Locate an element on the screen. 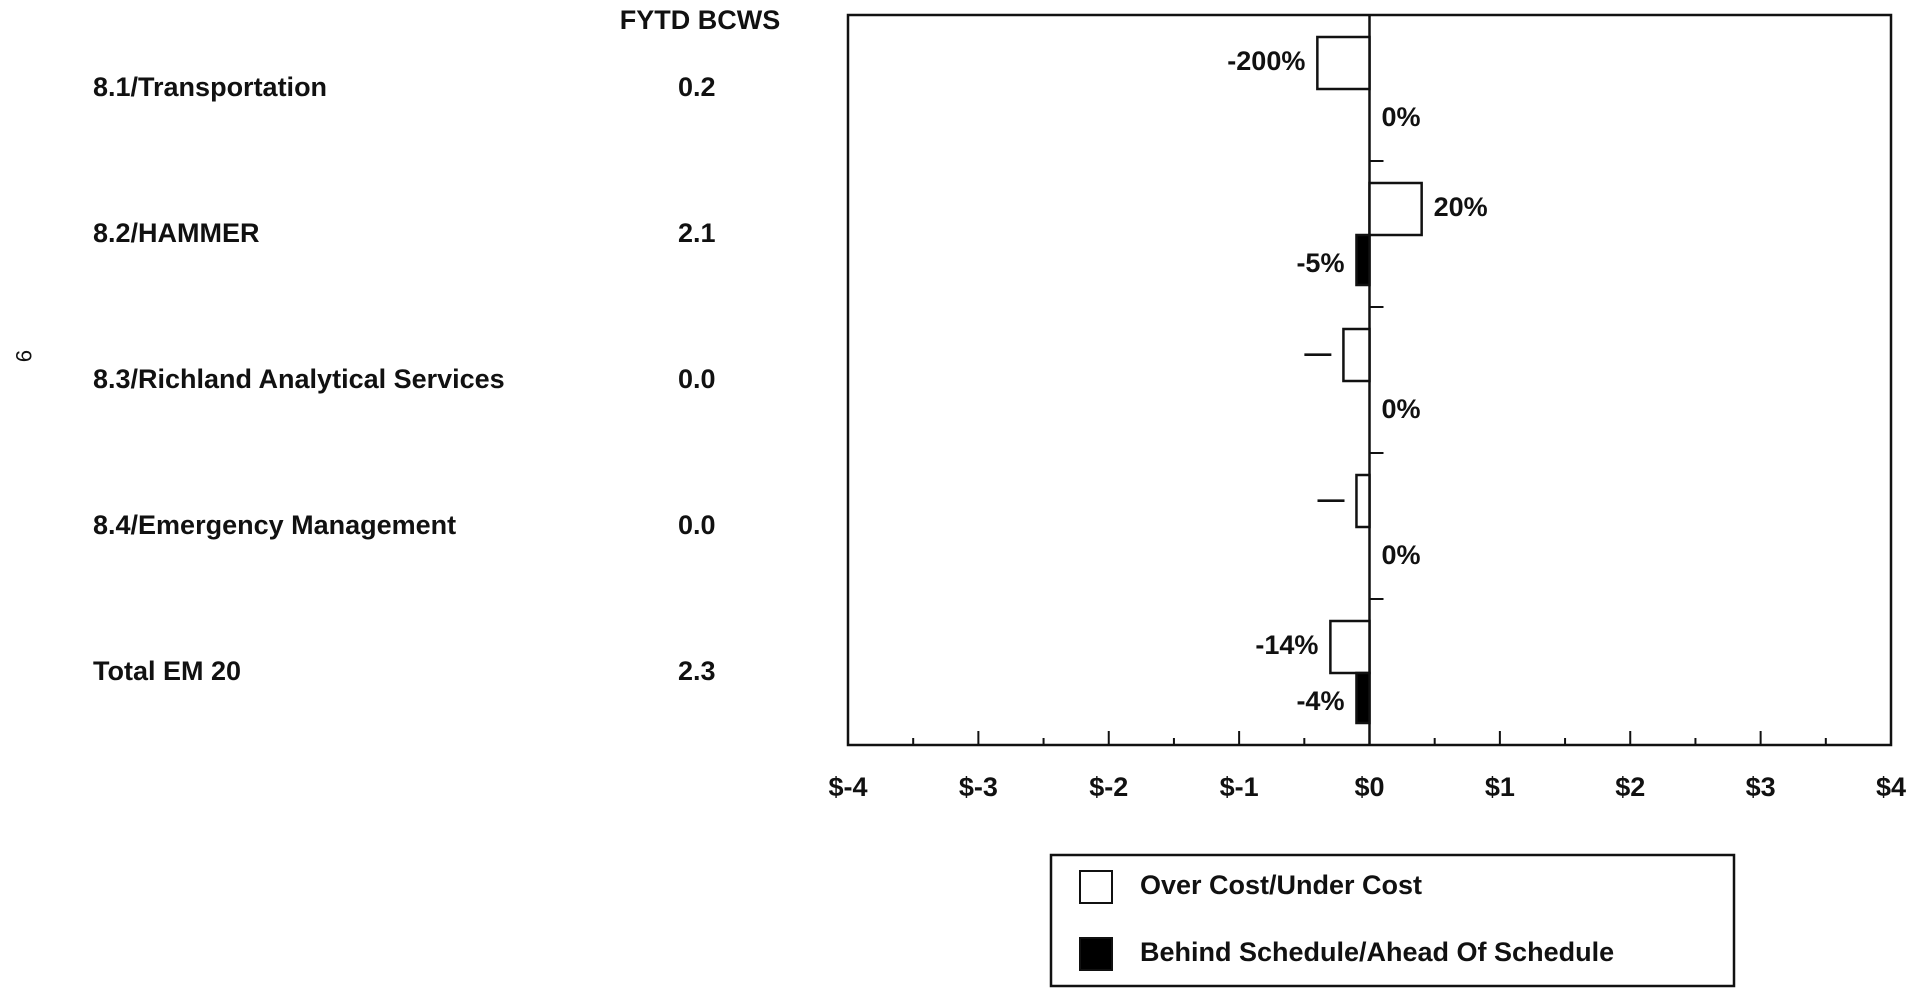  category-label: 8.3/Richland Analytical Services is located at coordinates (299, 379).